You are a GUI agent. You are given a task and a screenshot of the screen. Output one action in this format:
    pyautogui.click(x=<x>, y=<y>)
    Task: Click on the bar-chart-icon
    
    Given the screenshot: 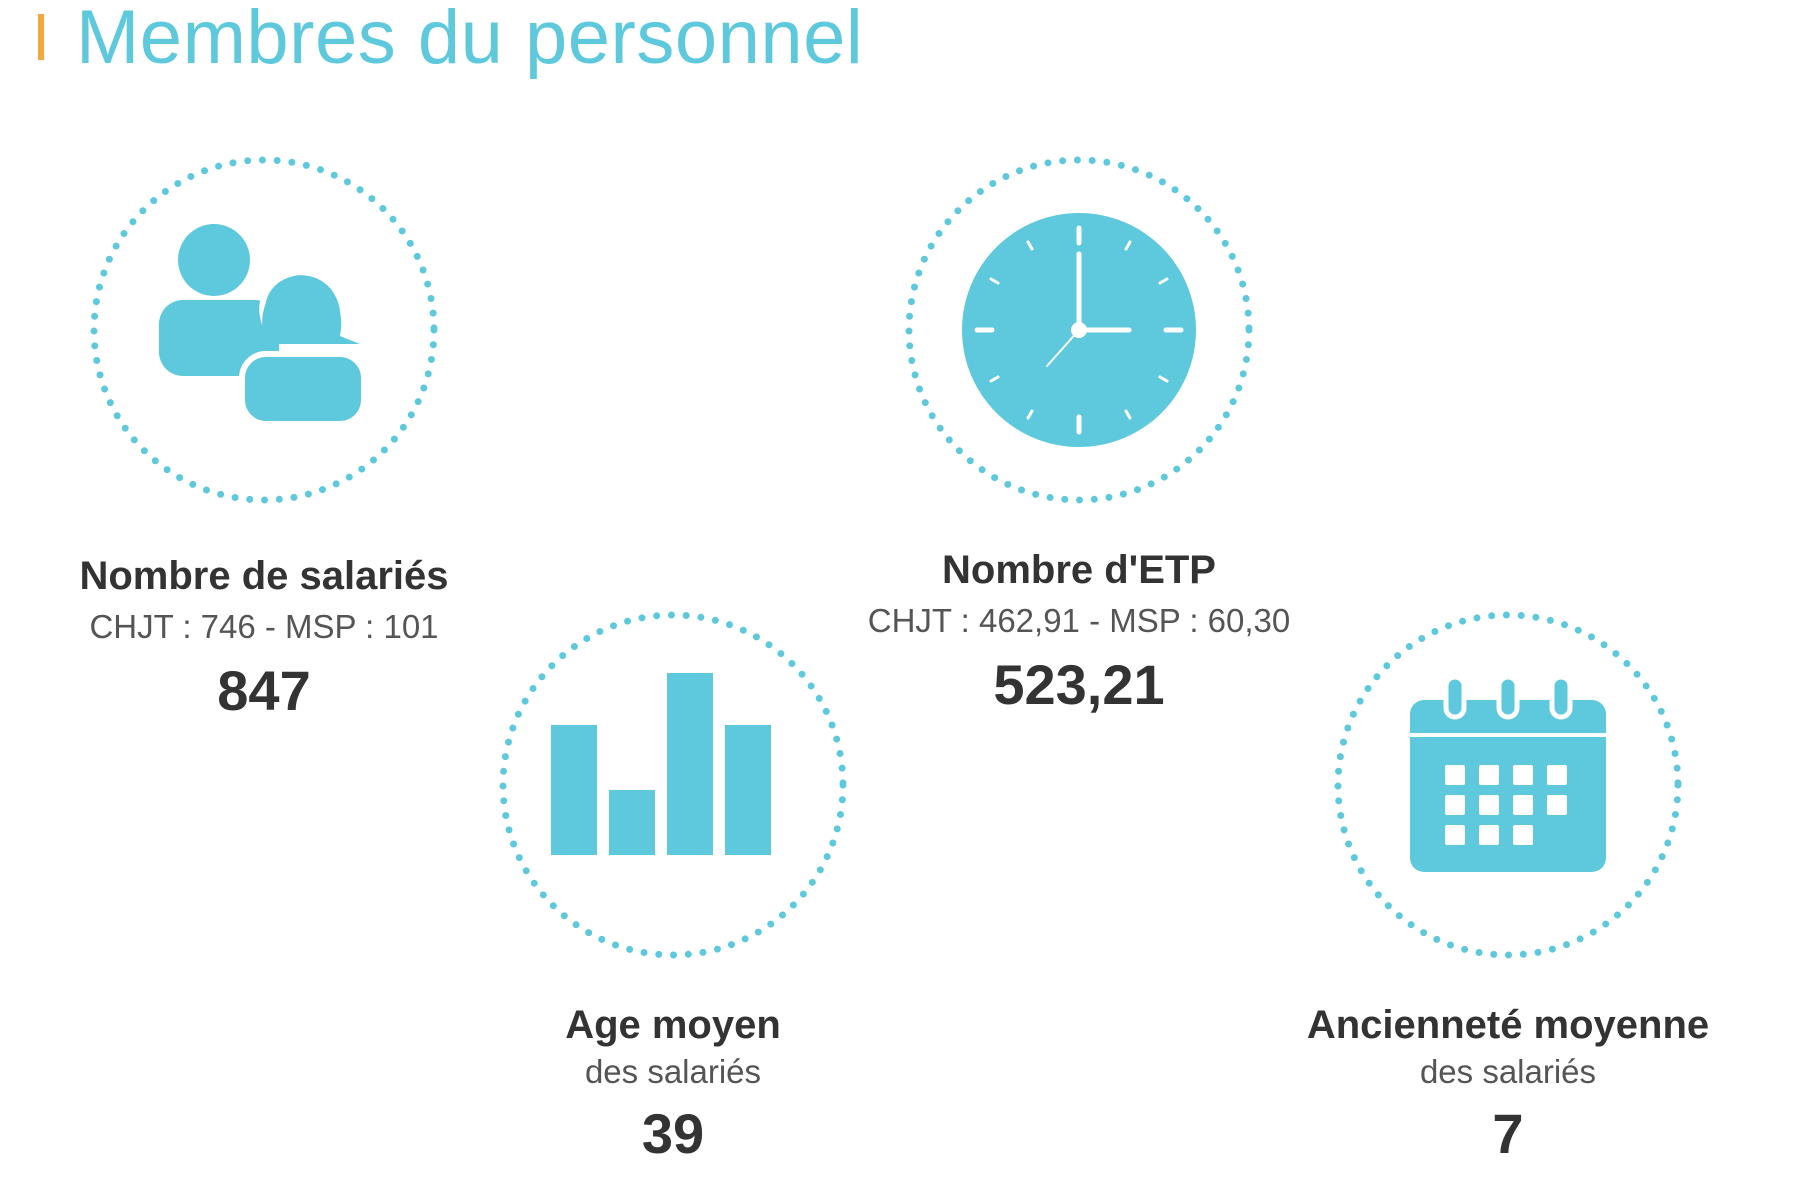 What is the action you would take?
    pyautogui.click(x=661, y=764)
    